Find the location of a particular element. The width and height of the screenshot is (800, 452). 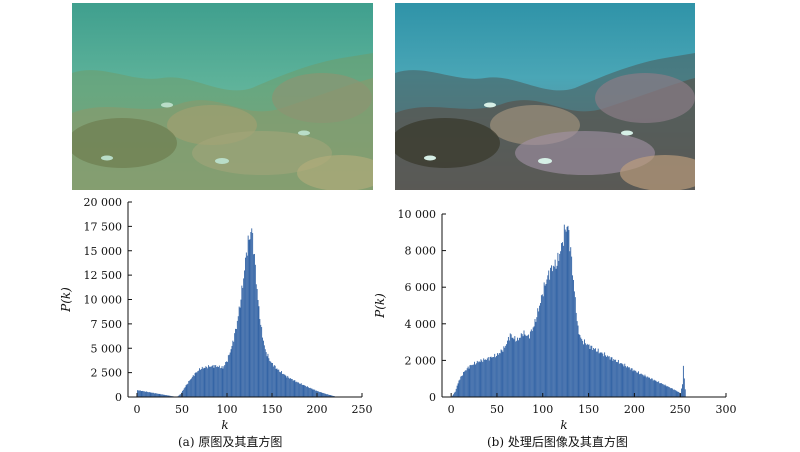

y-tick-label: 2 000 is located at coordinates (421, 360).